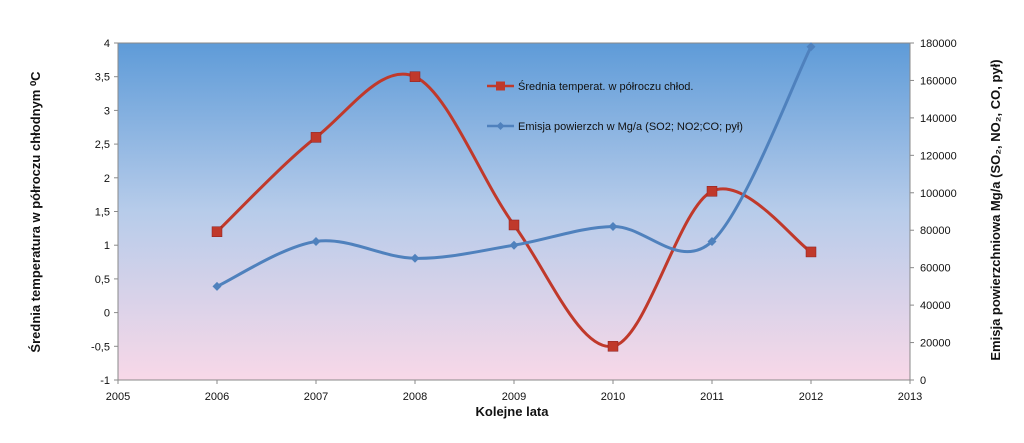 The height and width of the screenshot is (443, 1024). Describe the element at coordinates (938, 194) in the screenshot. I see `y-right-tick-label: 100000` at that location.